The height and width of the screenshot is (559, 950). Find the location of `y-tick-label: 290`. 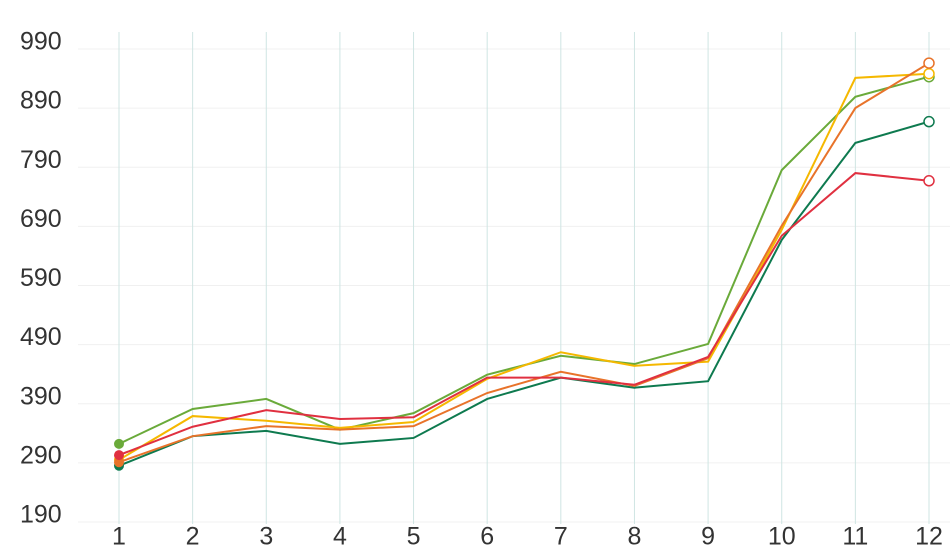

y-tick-label: 290 is located at coordinates (41, 455).